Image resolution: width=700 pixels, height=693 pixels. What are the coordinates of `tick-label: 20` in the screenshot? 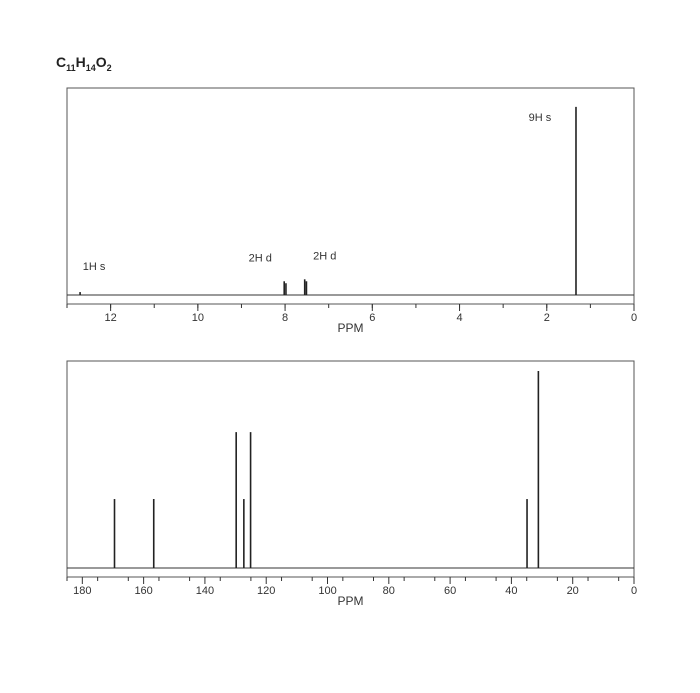 It's located at (573, 591).